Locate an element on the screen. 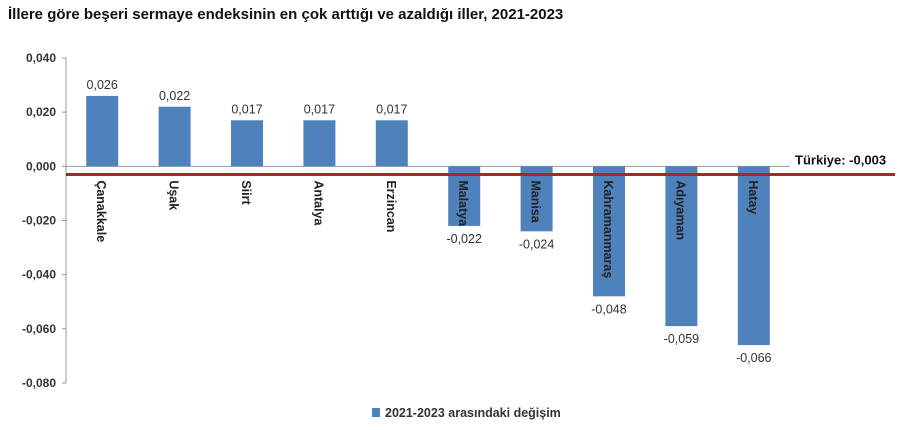  data-label: 0,022 is located at coordinates (174, 96).